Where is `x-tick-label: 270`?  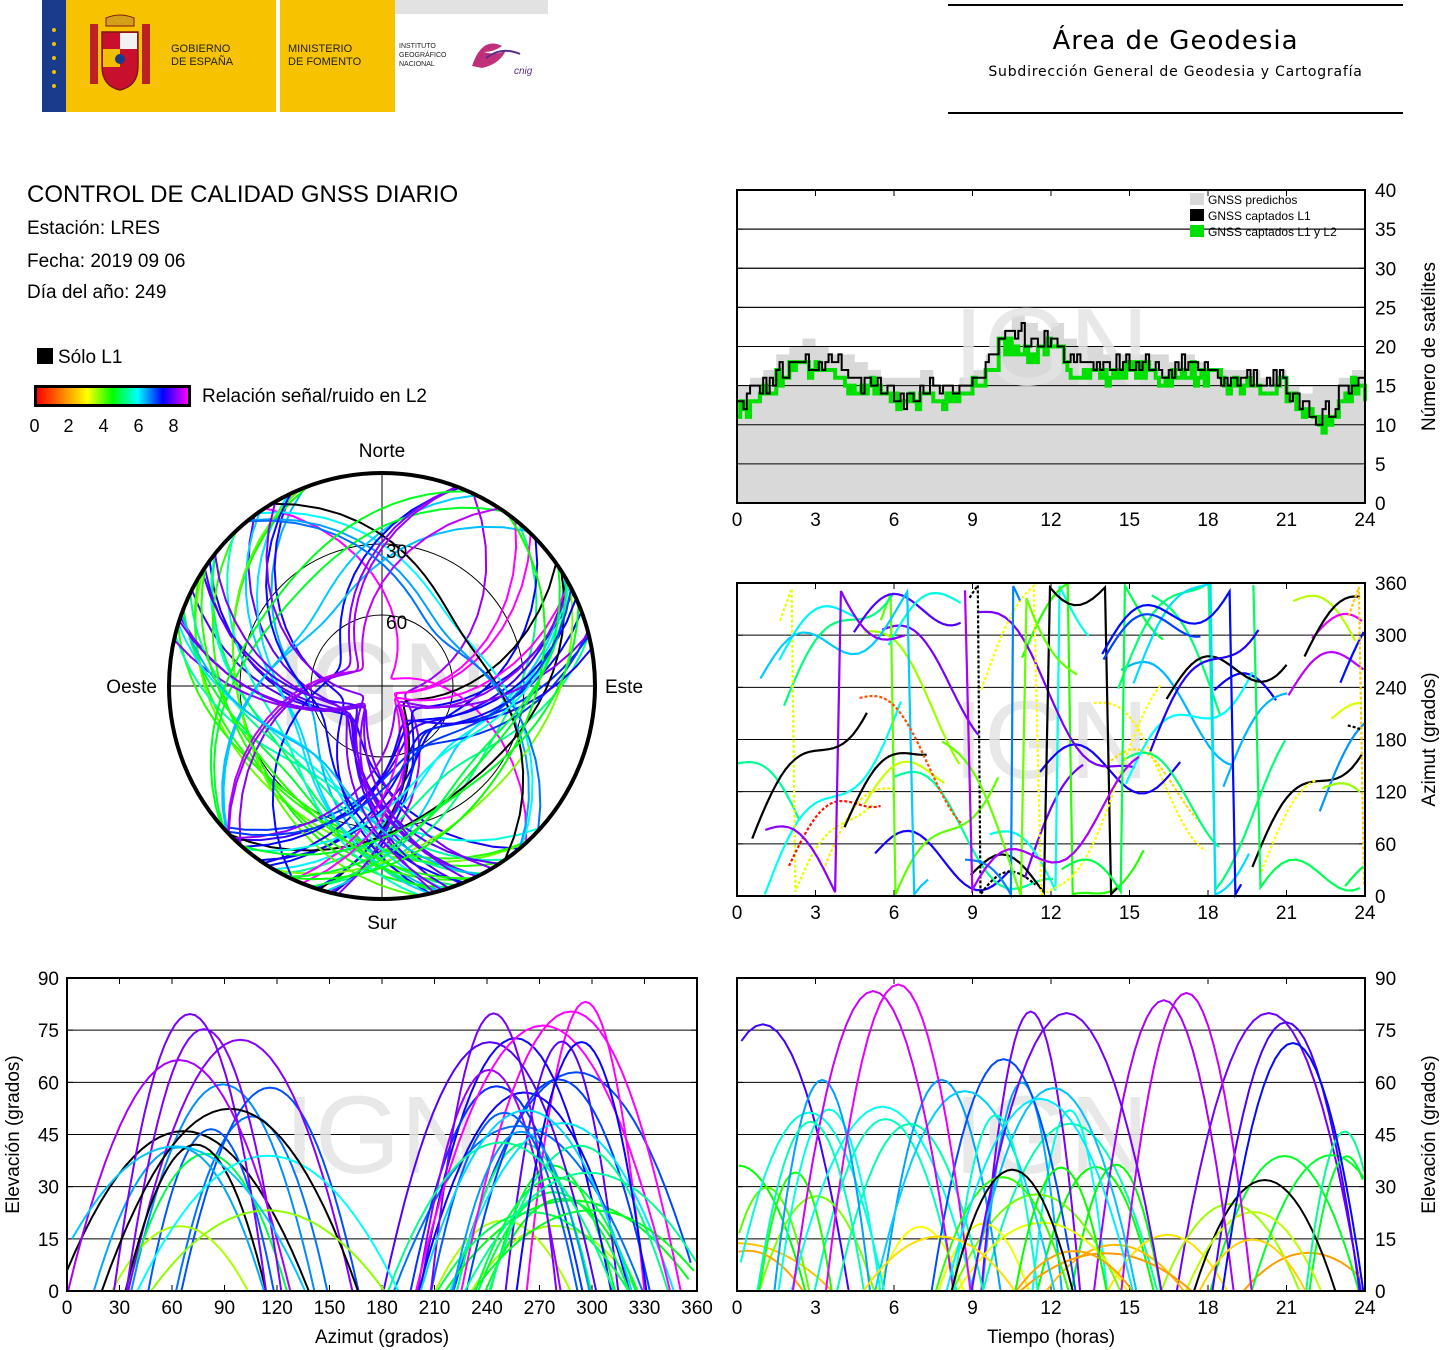 x-tick-label: 270 is located at coordinates (540, 1308).